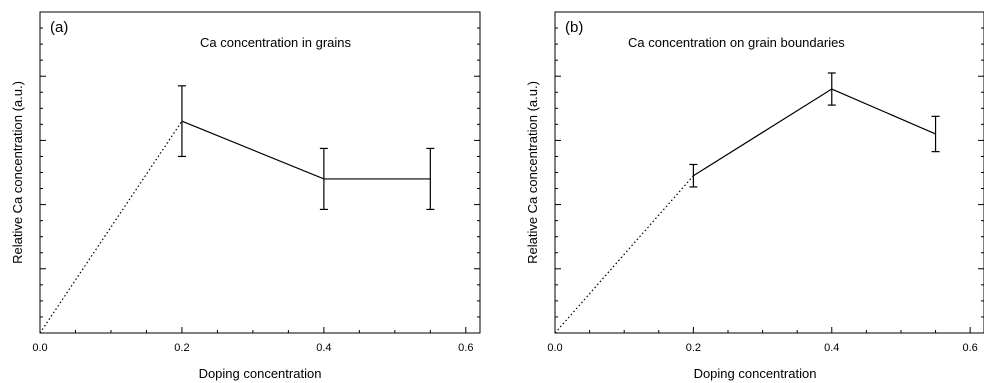 The height and width of the screenshot is (383, 984). Describe the element at coordinates (574, 27) in the screenshot. I see `panel-label: (b)` at that location.